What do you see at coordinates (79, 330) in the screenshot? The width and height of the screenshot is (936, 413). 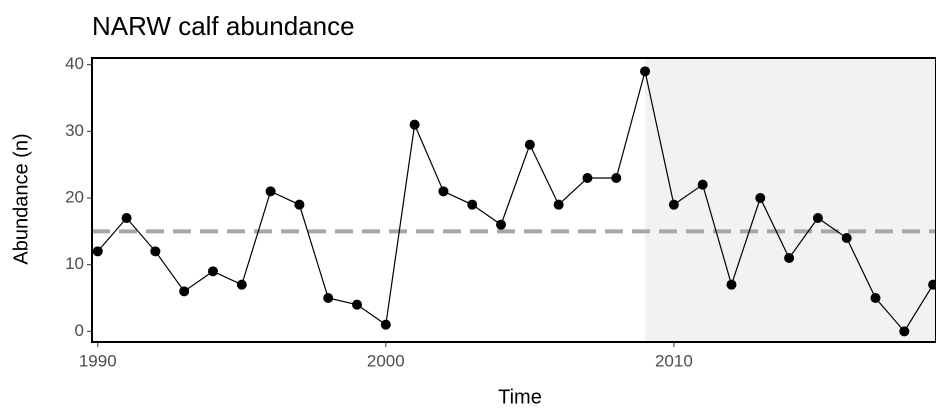 I see `y-tick-label: 0` at bounding box center [79, 330].